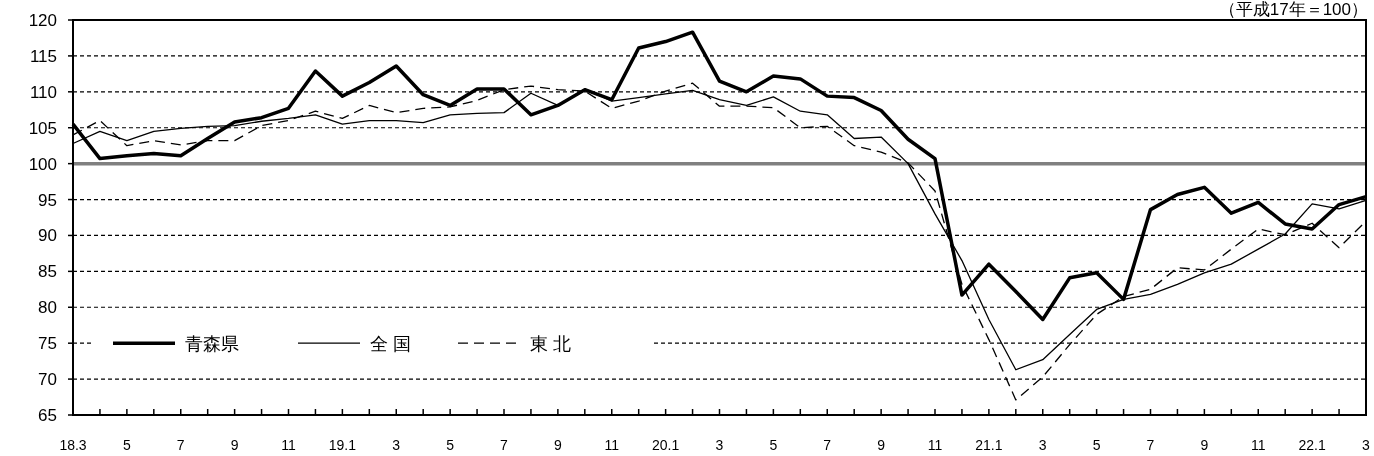 This screenshot has height=456, width=1374. What do you see at coordinates (47, 380) in the screenshot?
I see `y-tick-label: 70` at bounding box center [47, 380].